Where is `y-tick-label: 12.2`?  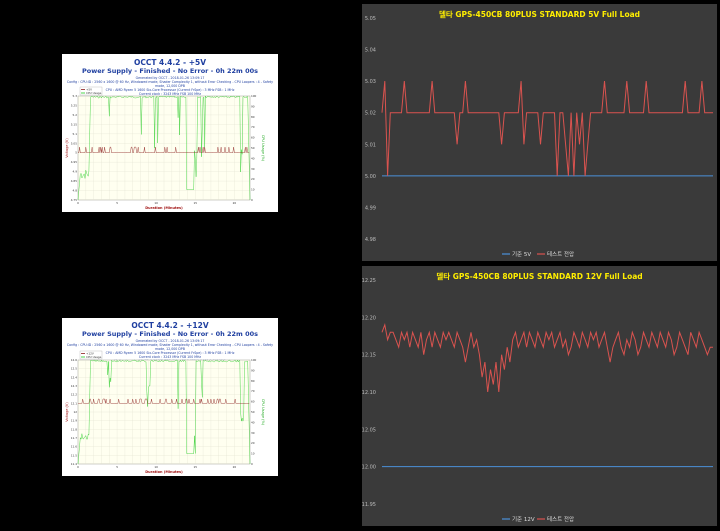
y-tick-label: 12.2 is located at coordinates (74, 395).